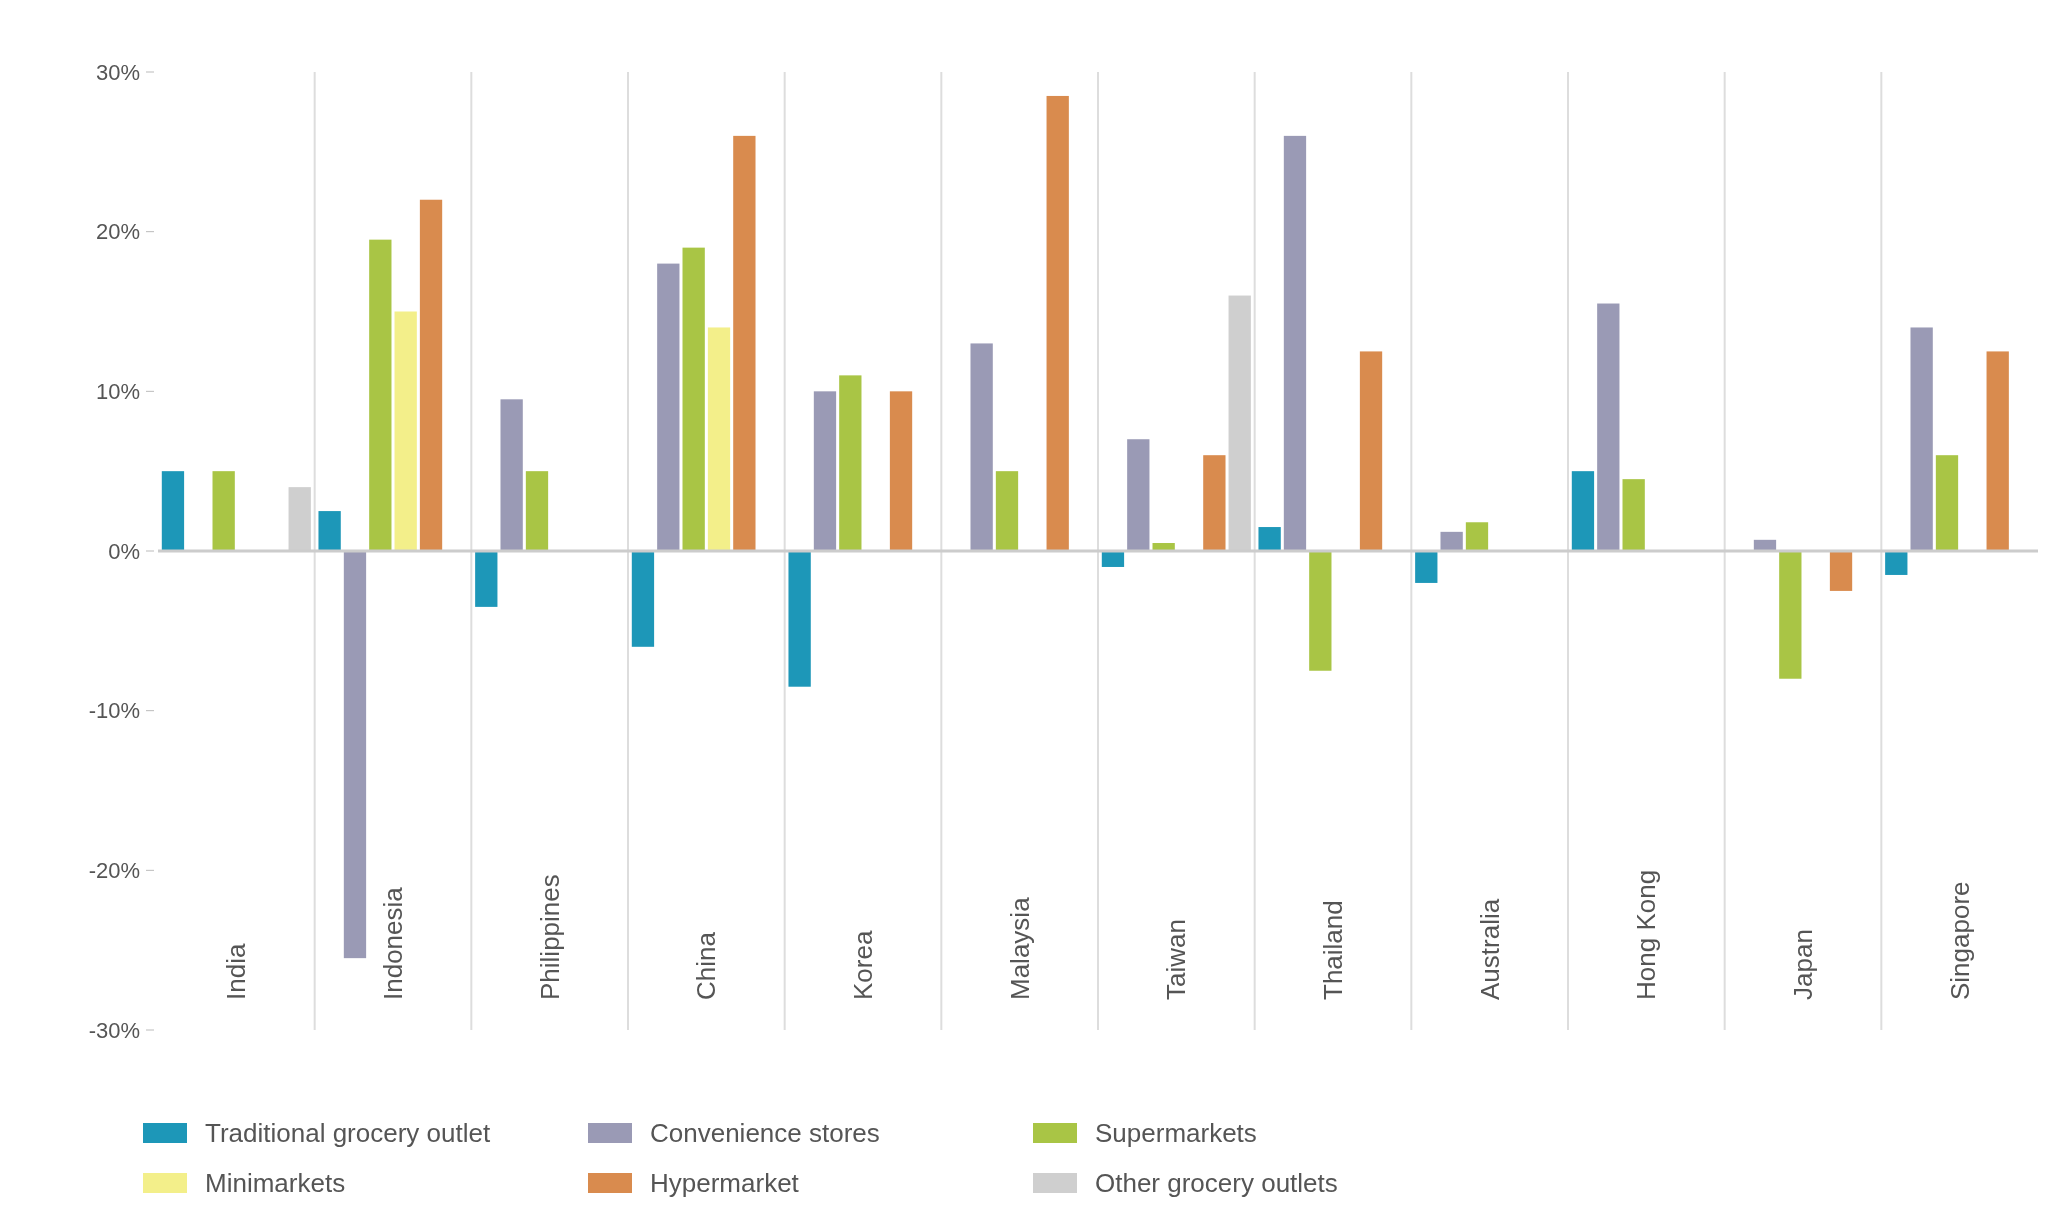 This screenshot has height=1223, width=2067. Describe the element at coordinates (124, 551) in the screenshot. I see `y-tick-label: 0%` at that location.